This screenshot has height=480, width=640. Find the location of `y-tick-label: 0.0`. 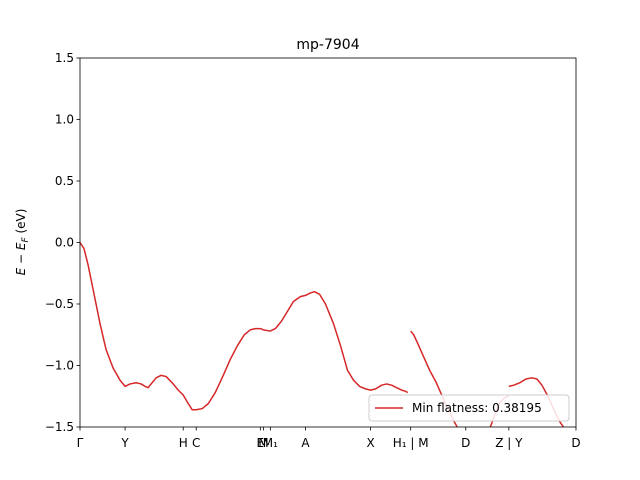

y-tick-label: 0.0 is located at coordinates (64, 243).